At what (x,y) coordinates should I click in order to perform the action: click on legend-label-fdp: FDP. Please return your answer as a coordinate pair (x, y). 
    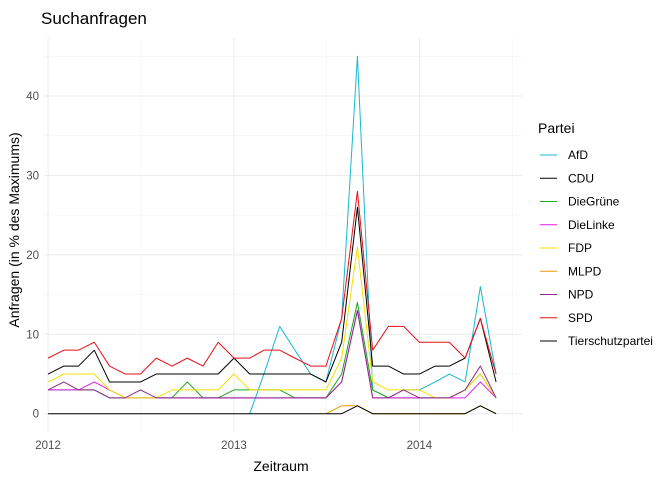
    Looking at the image, I should click on (580, 248).